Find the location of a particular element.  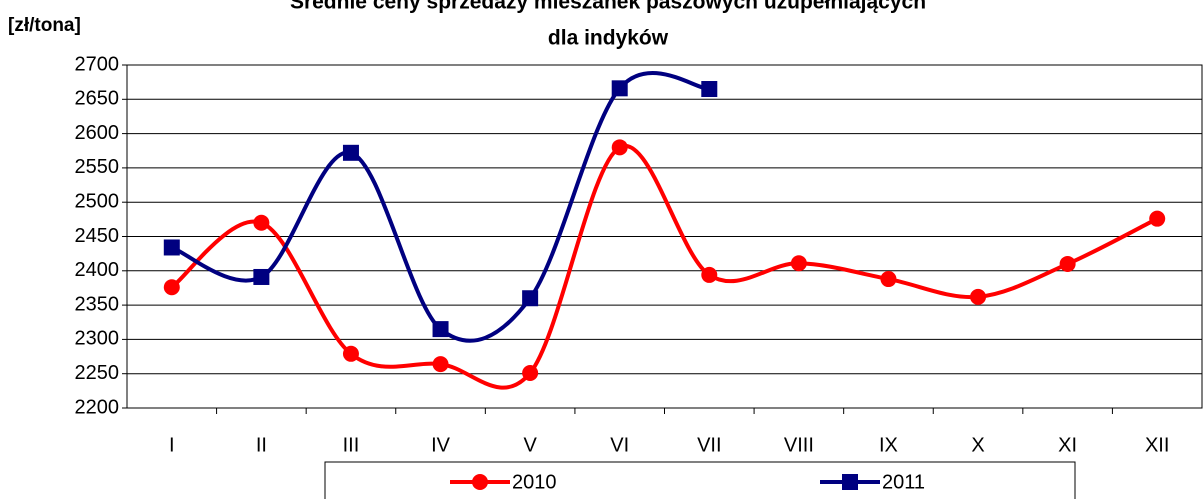

y-axis-label: [zł/tona] is located at coordinates (44, 25).